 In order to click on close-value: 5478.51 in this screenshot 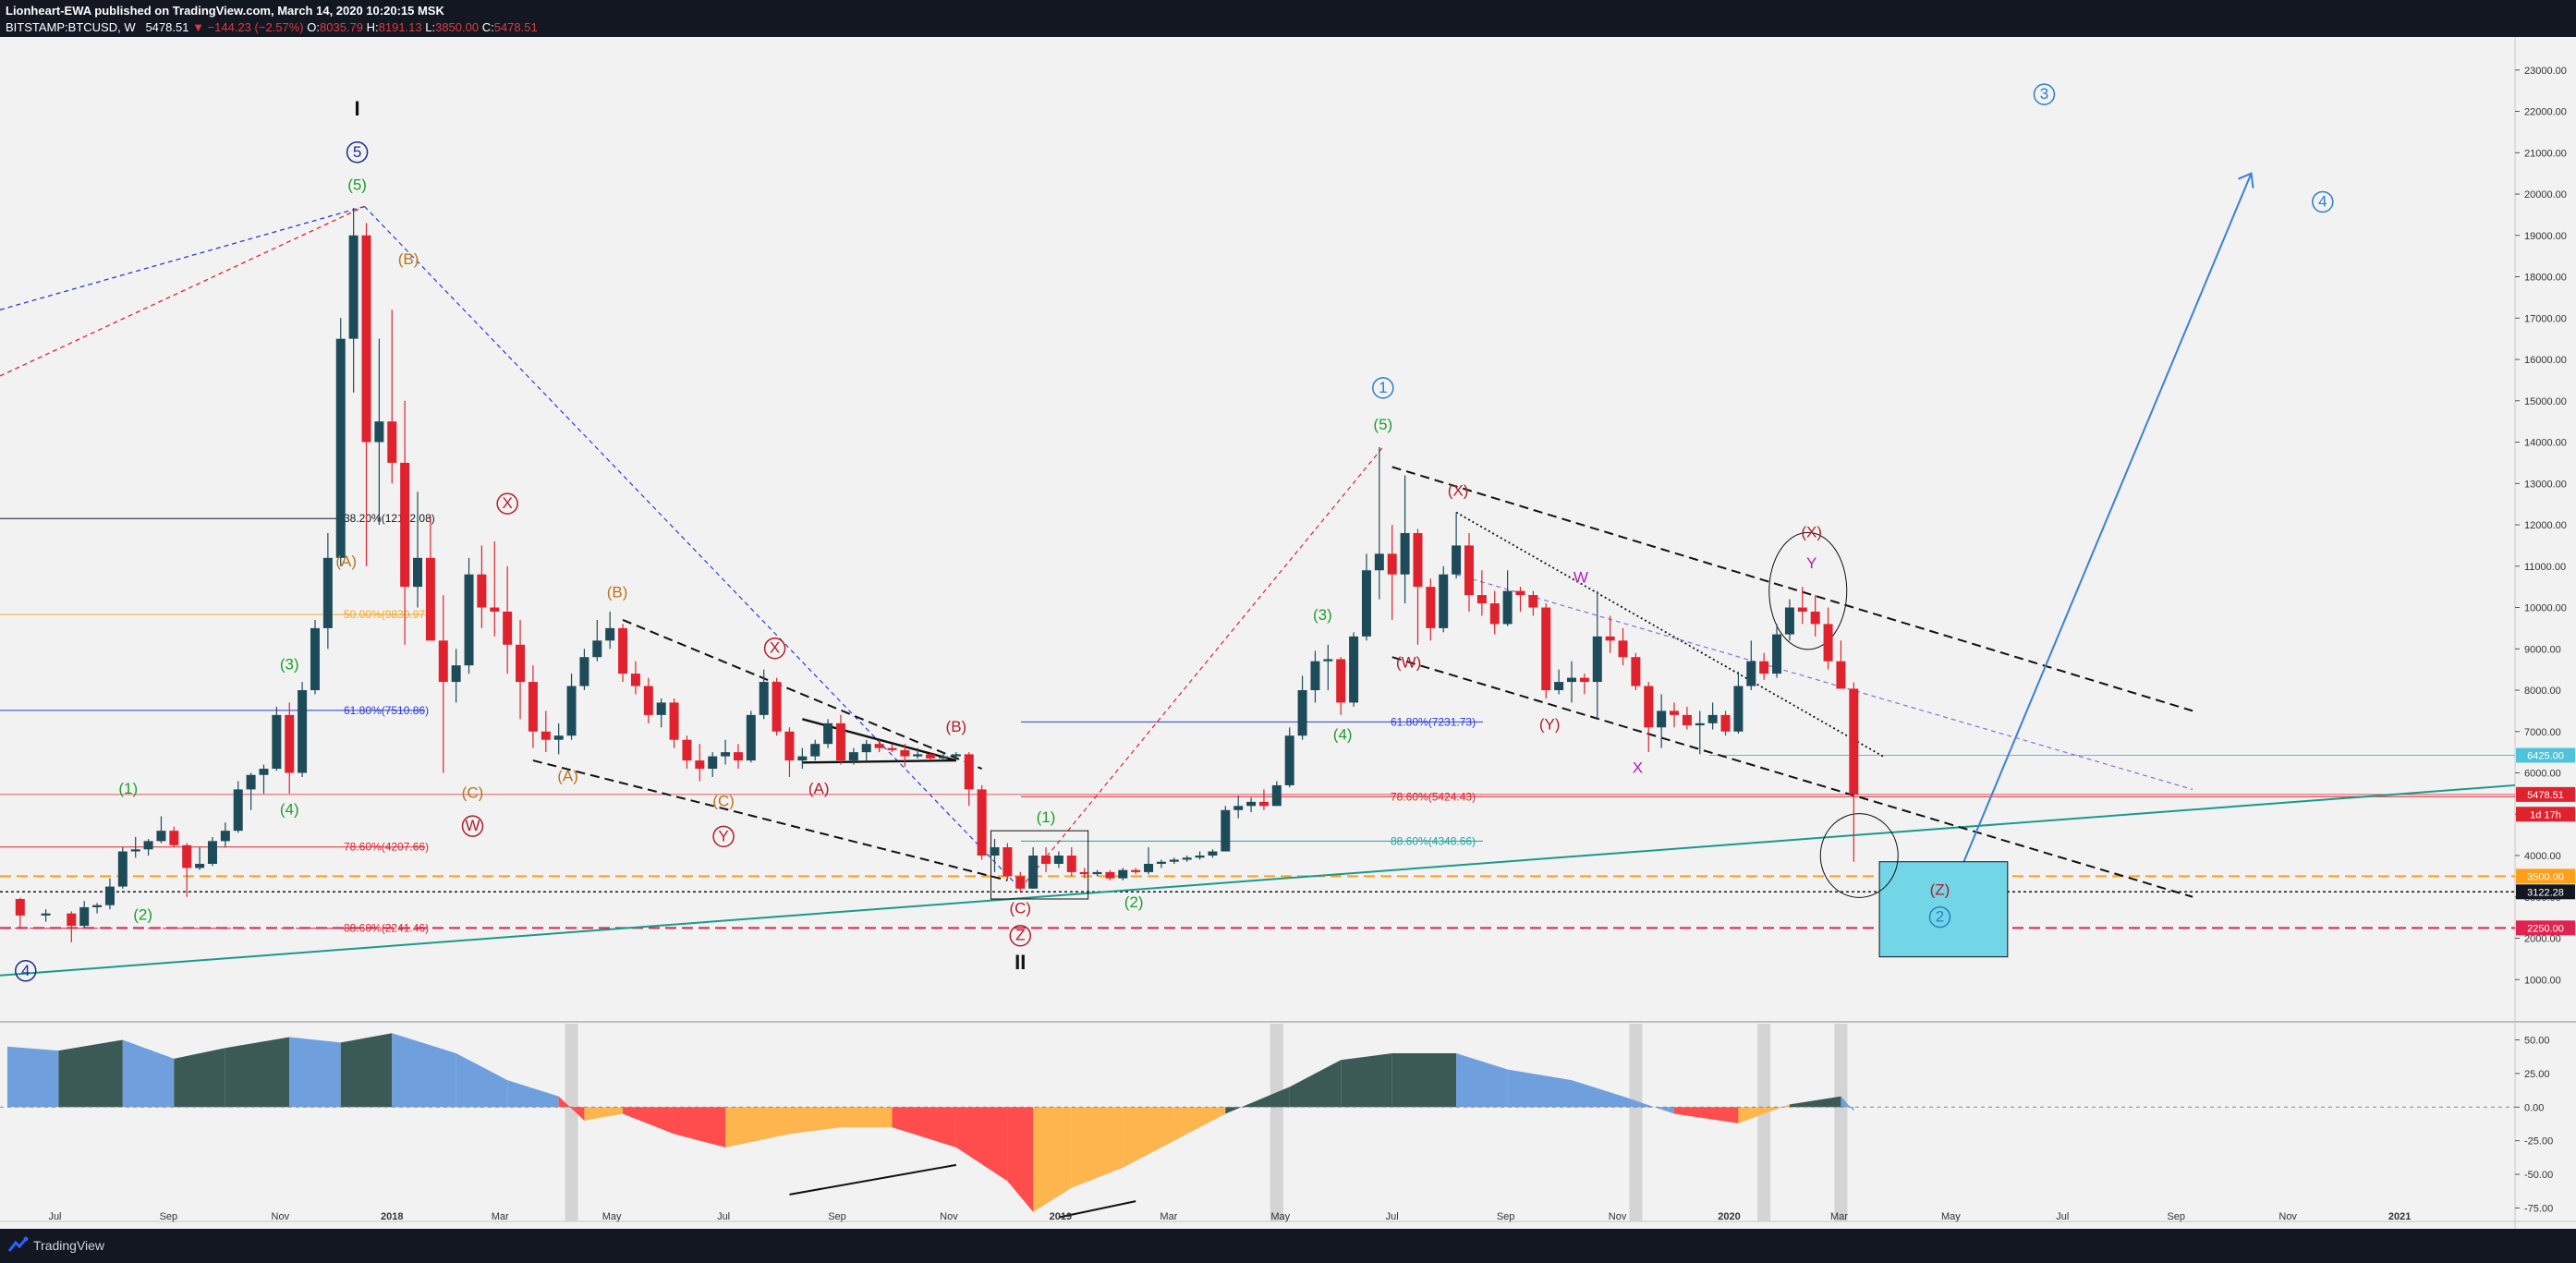, I will do `click(515, 27)`.